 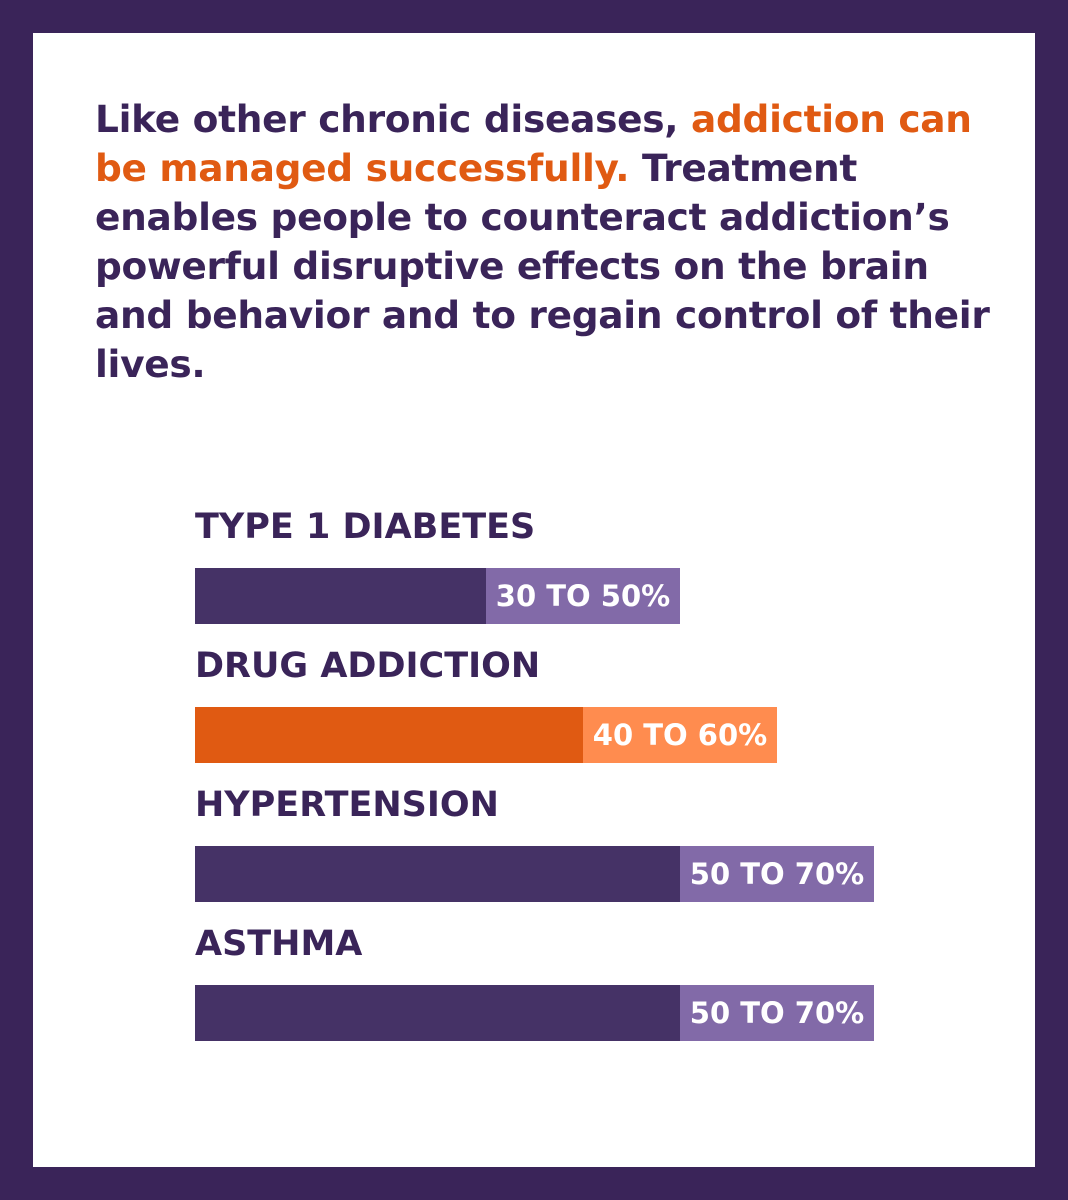 I want to click on bar-base-type-1-diabetes, so click(x=340, y=596).